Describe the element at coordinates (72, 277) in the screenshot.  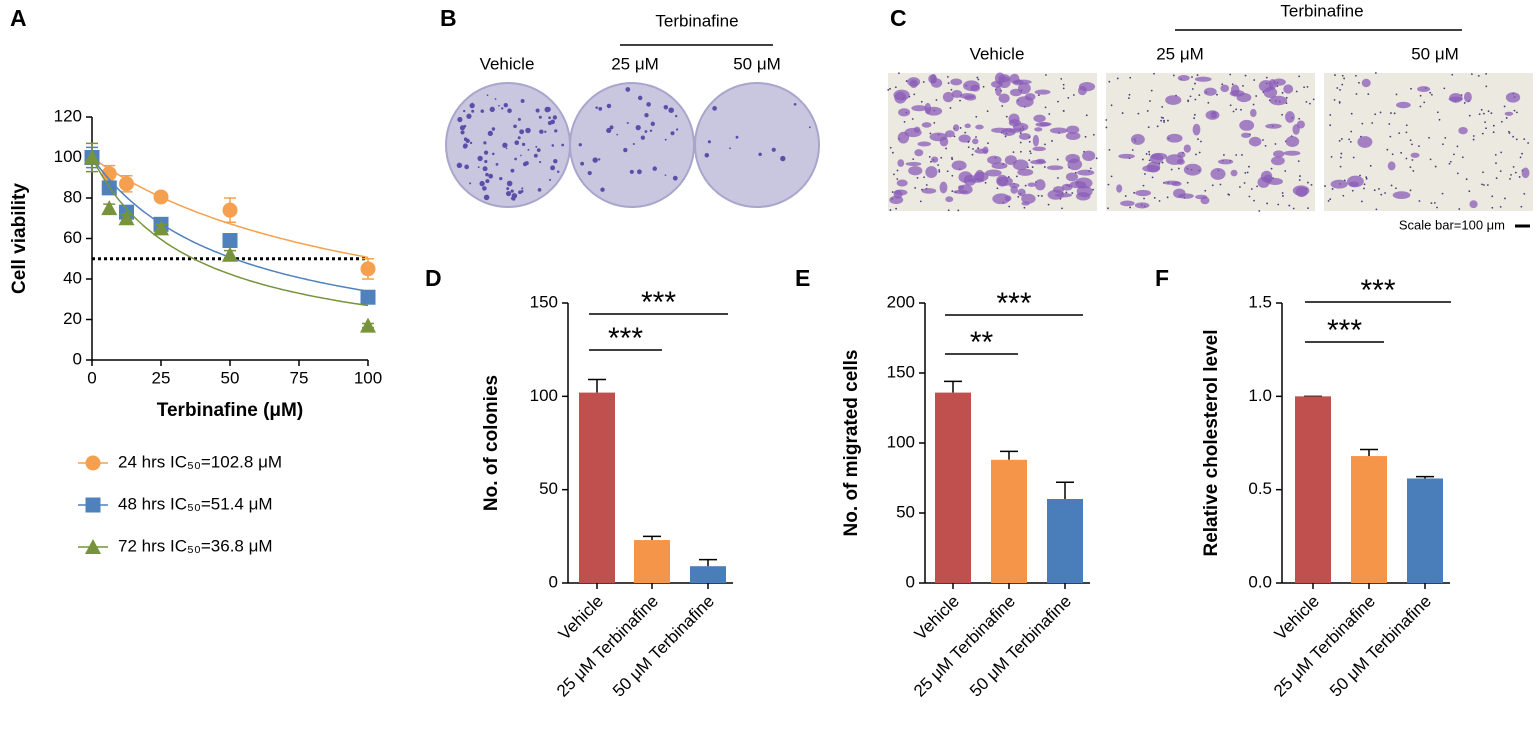
I see `y-tick-label: 40` at that location.